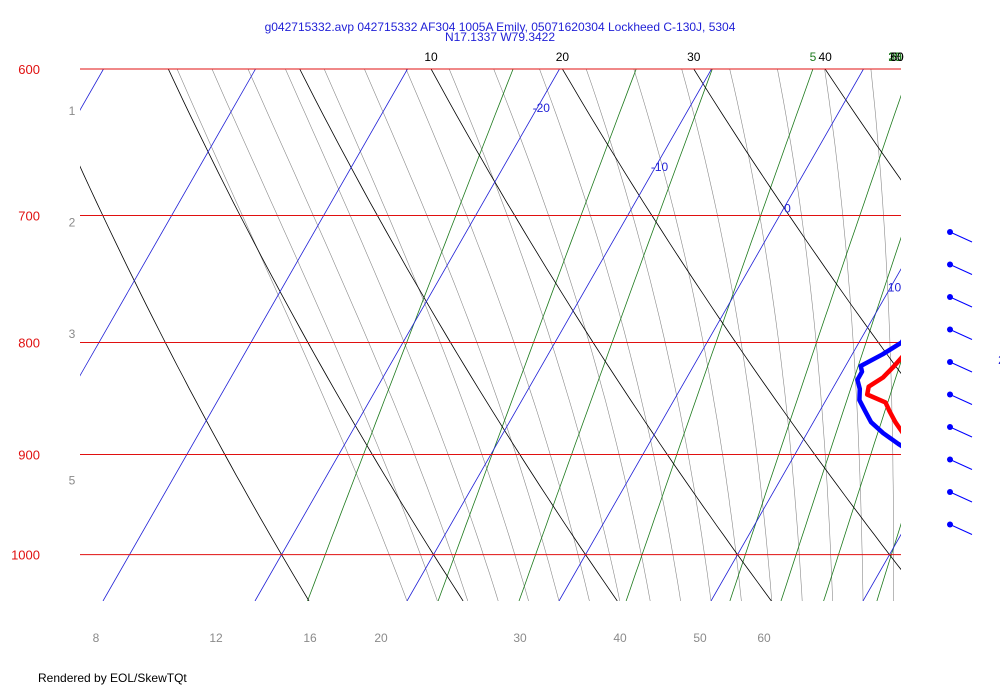 The width and height of the screenshot is (1000, 700). What do you see at coordinates (29, 342) in the screenshot?
I see `pressure-tick-label: 800` at bounding box center [29, 342].